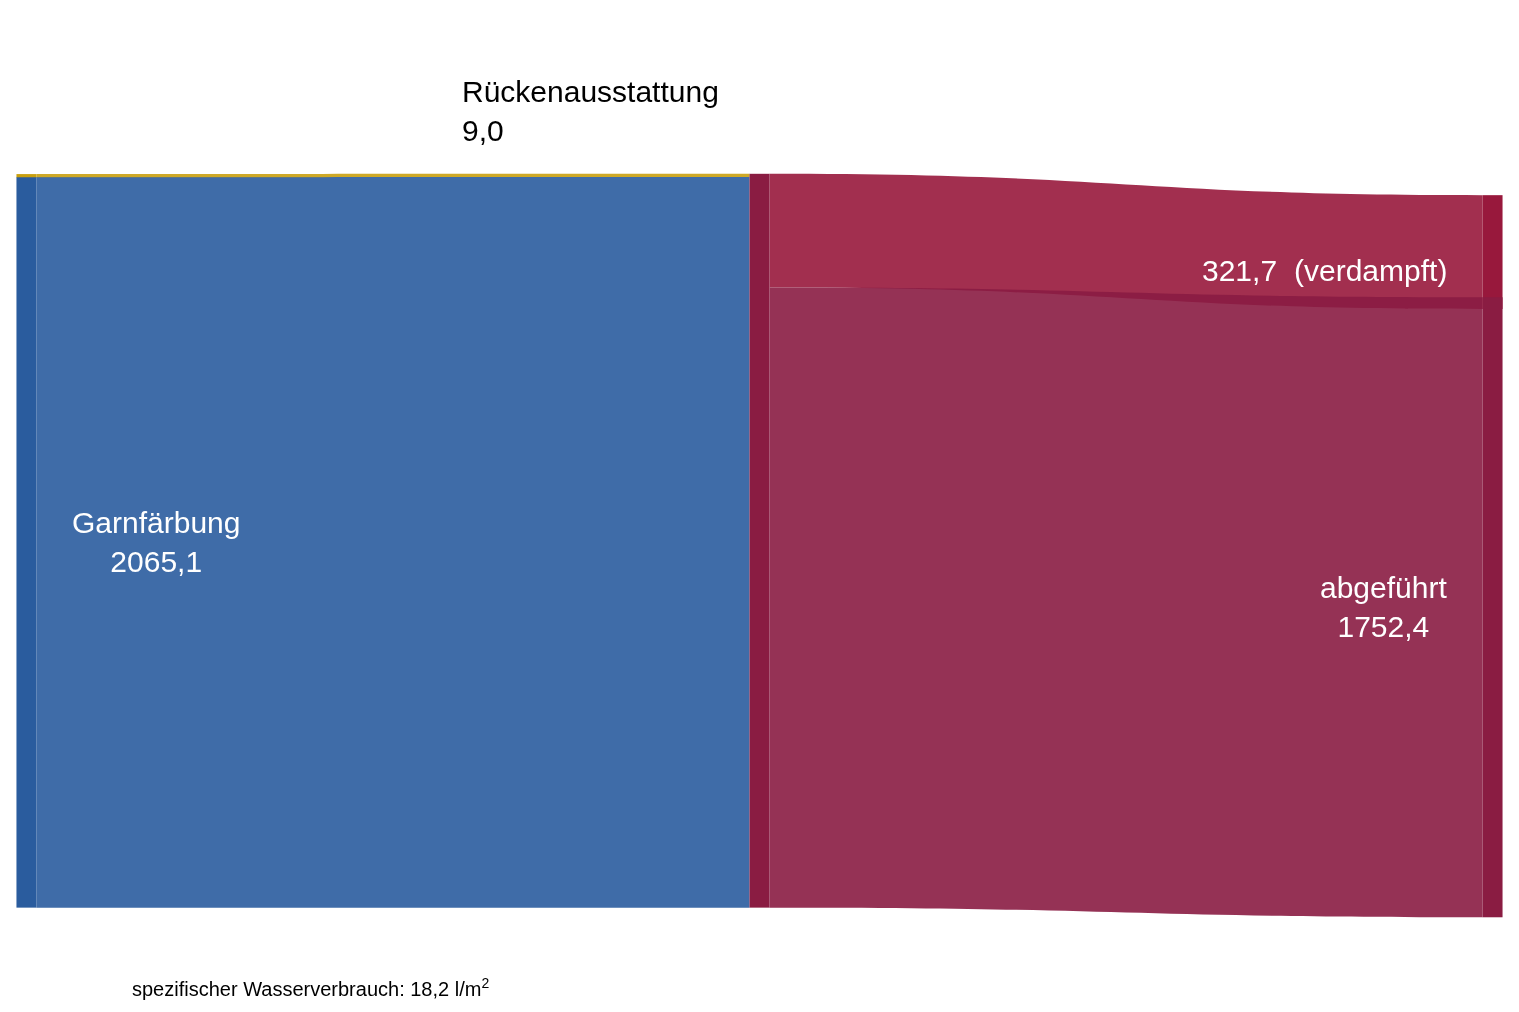 Image resolution: width=1519 pixels, height=1012 pixels. Describe the element at coordinates (1383, 626) in the screenshot. I see `data-label: 1752,4` at that location.